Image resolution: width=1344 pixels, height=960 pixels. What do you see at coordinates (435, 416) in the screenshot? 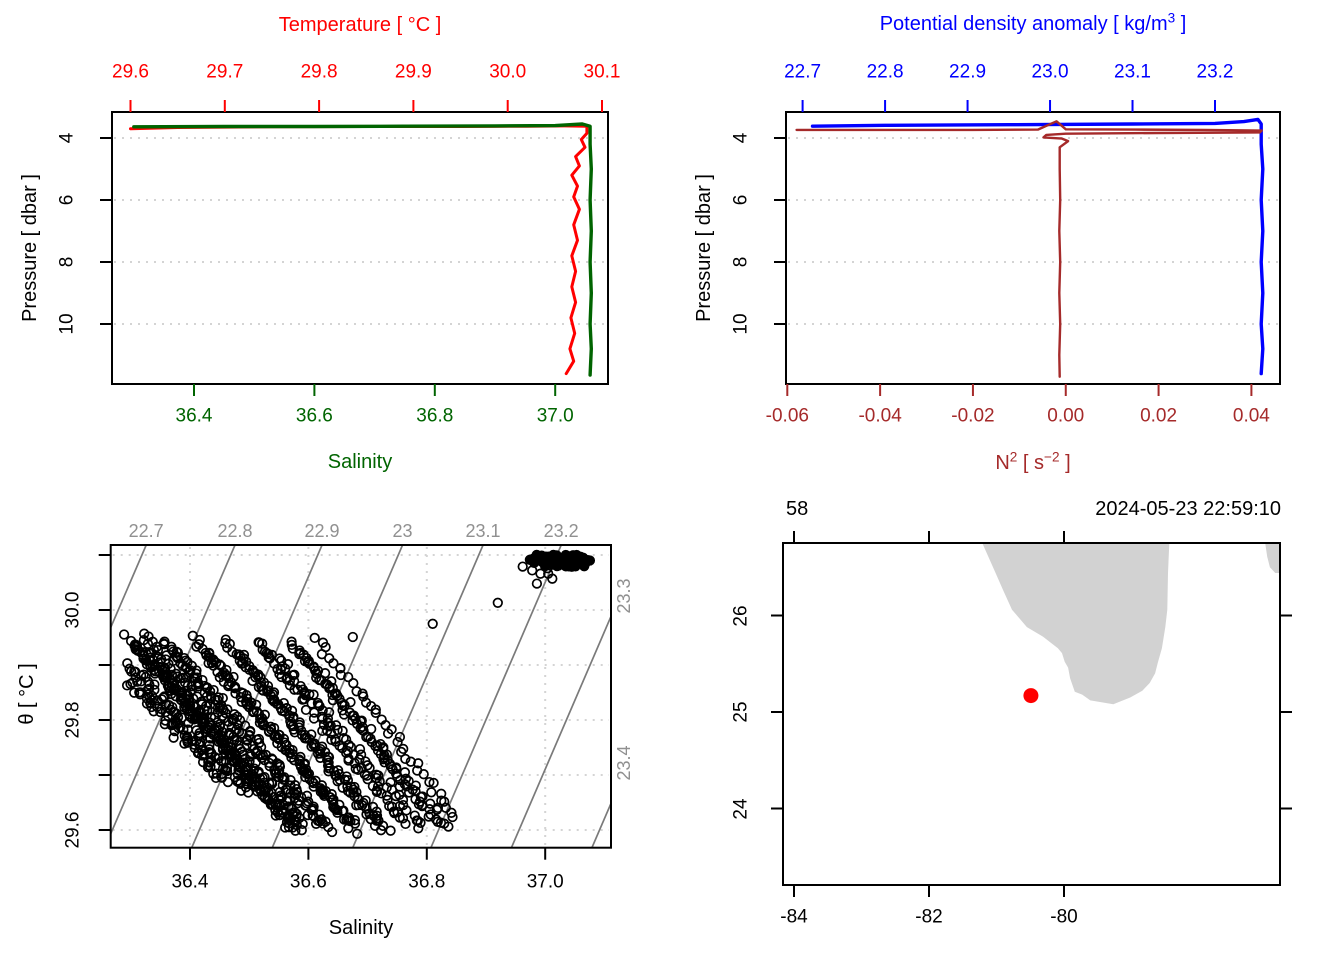
I see `x-bottom-tick-label: 36.8` at bounding box center [435, 416].